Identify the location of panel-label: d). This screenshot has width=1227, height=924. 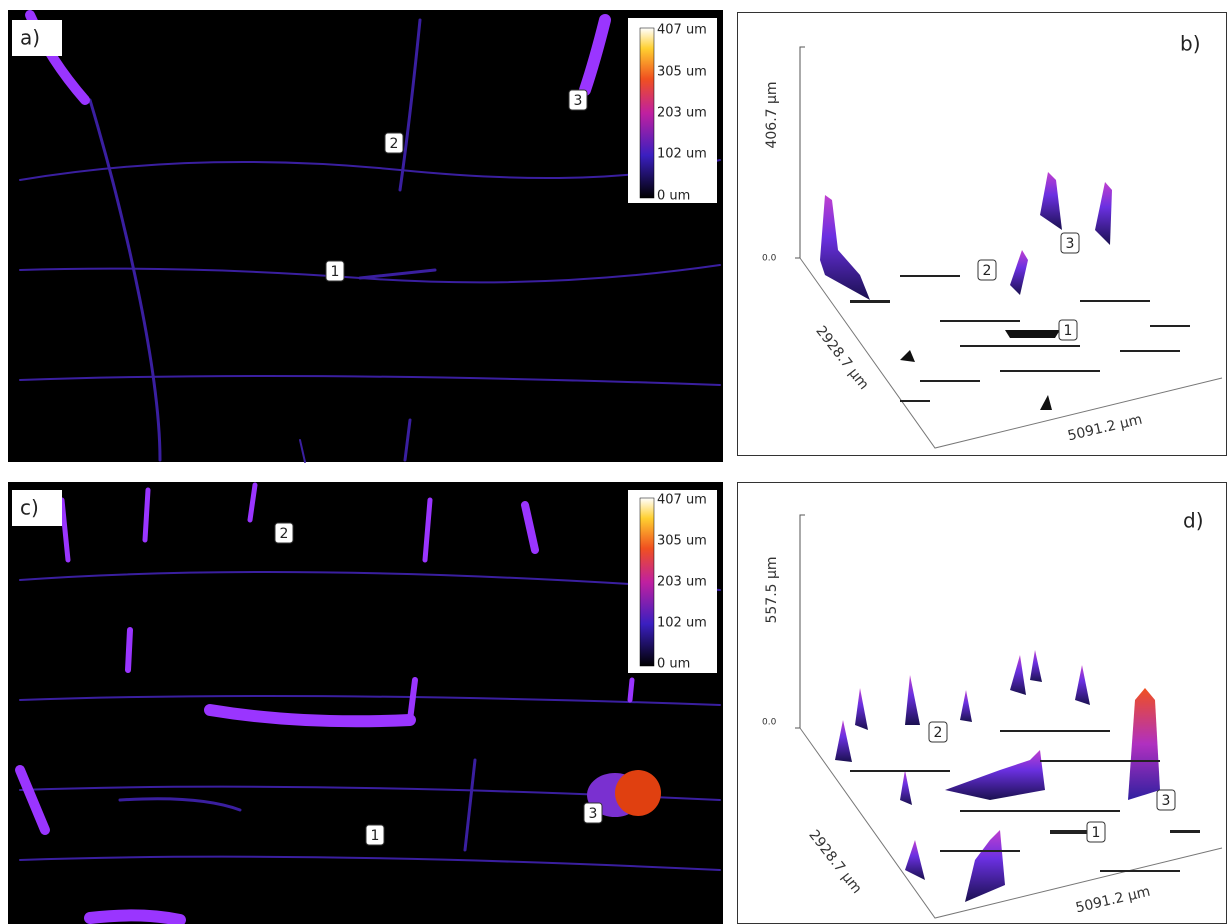
(1193, 521).